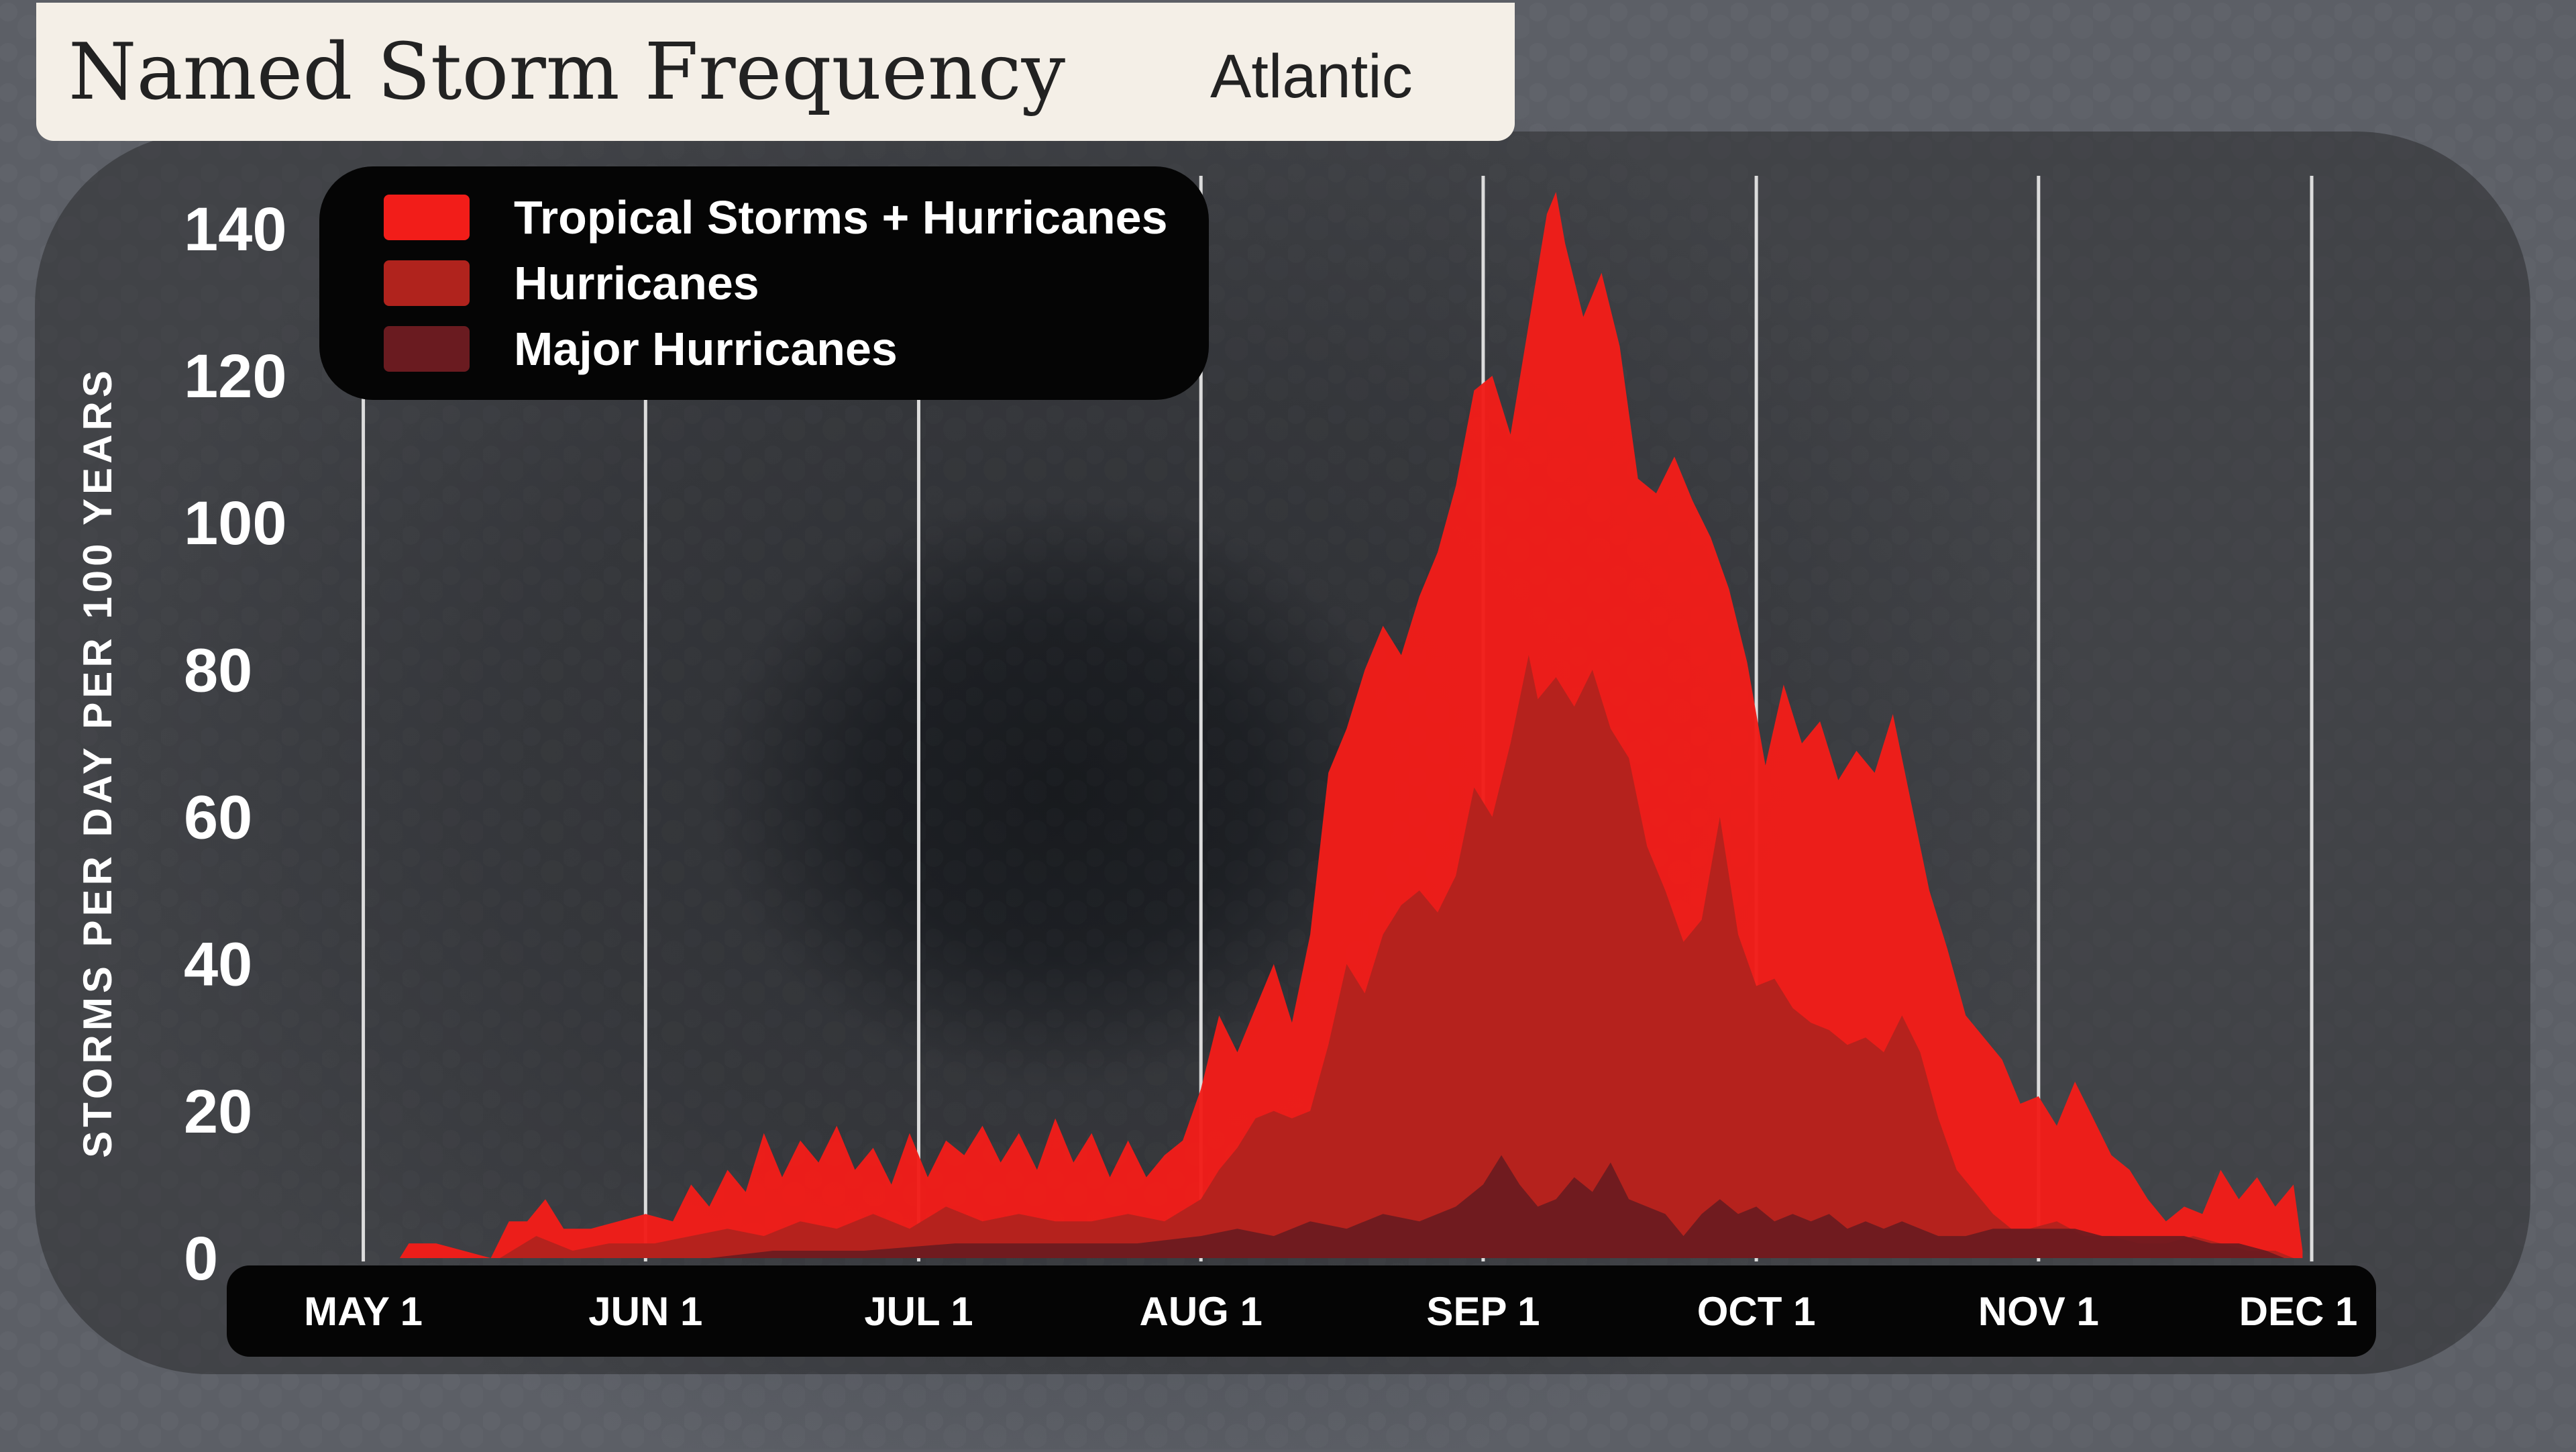  What do you see at coordinates (645, 1312) in the screenshot?
I see `x-tick-label-jun-1: JUN 1` at bounding box center [645, 1312].